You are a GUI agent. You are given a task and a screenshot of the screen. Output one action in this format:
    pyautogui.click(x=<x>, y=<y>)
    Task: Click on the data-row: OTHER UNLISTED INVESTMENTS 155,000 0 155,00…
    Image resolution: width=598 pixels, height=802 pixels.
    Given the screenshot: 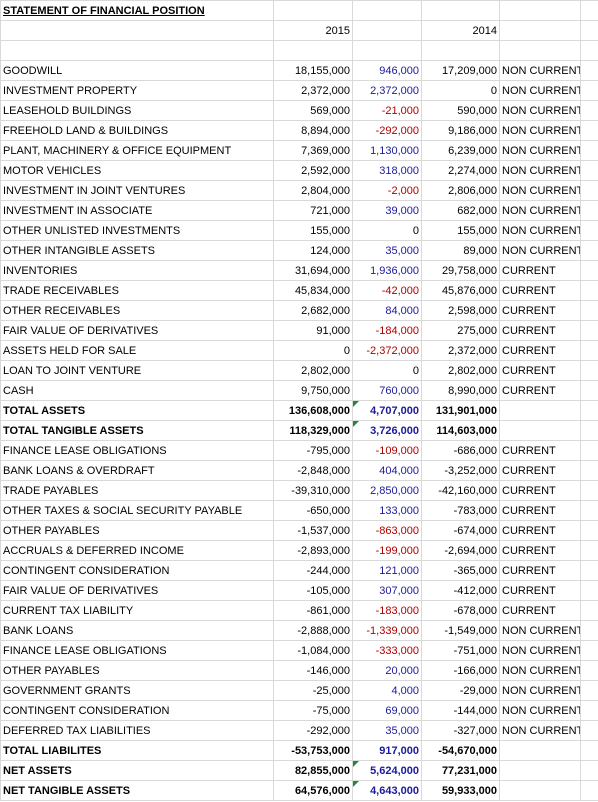 What is the action you would take?
    pyautogui.click(x=299, y=230)
    